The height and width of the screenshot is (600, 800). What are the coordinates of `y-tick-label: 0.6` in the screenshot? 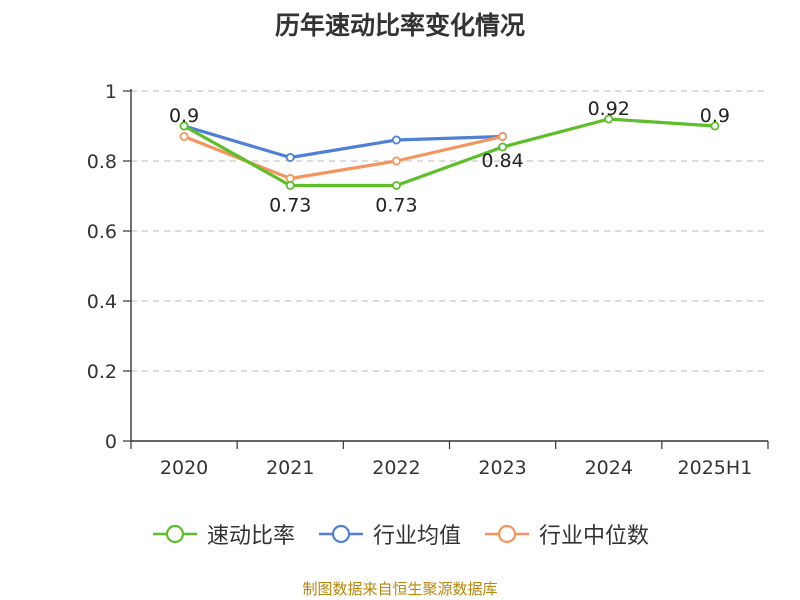 It's located at (102, 232).